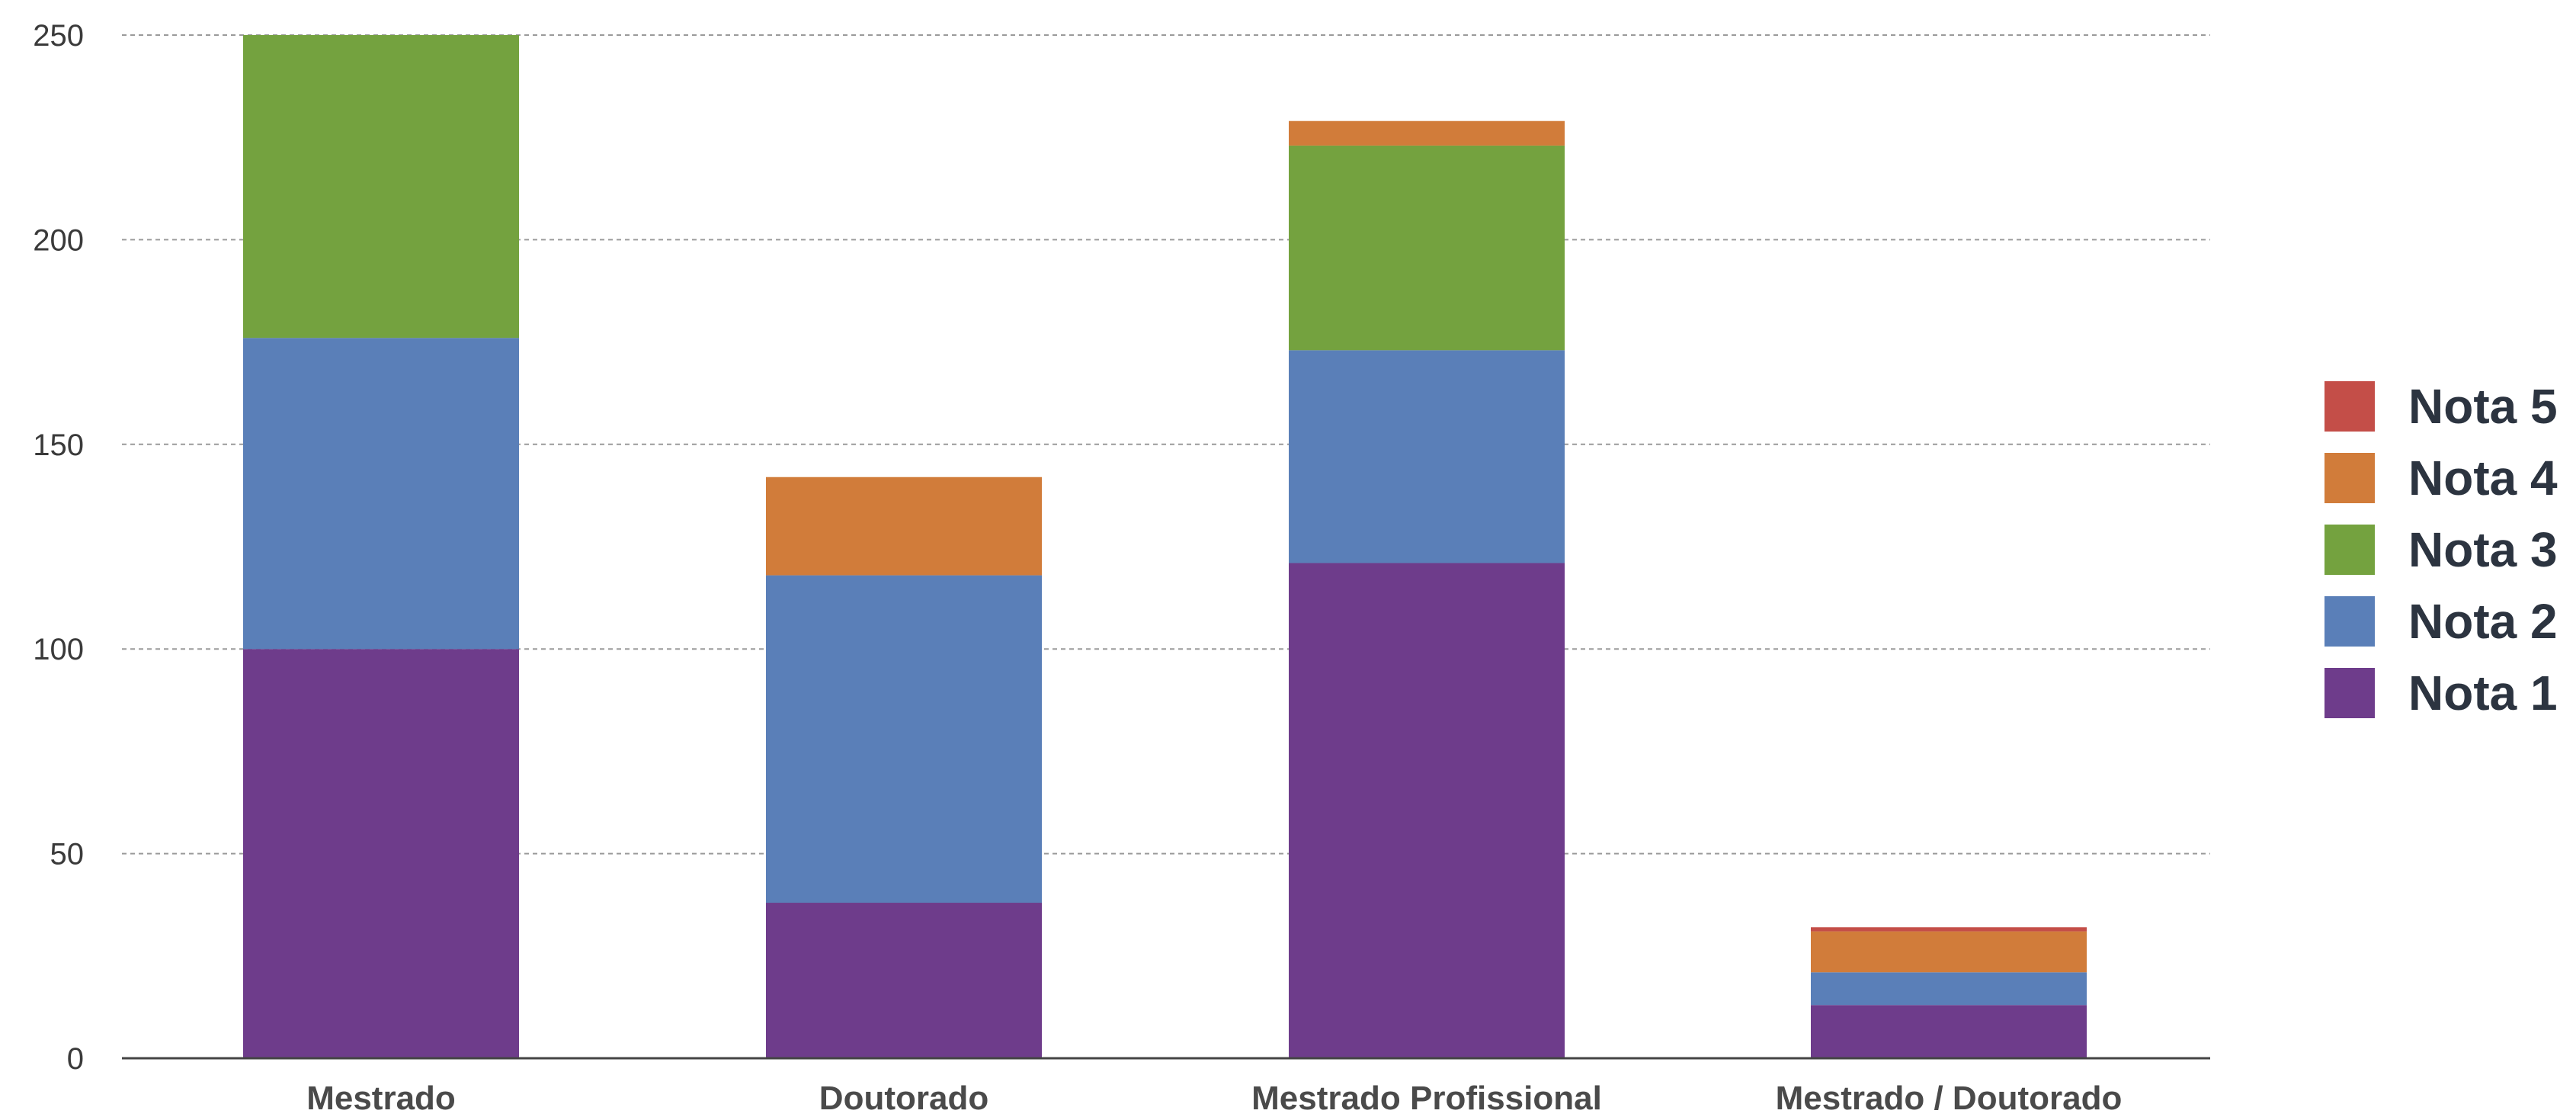 The image size is (2576, 1120). I want to click on legend-item: Nota 2, so click(2441, 621).